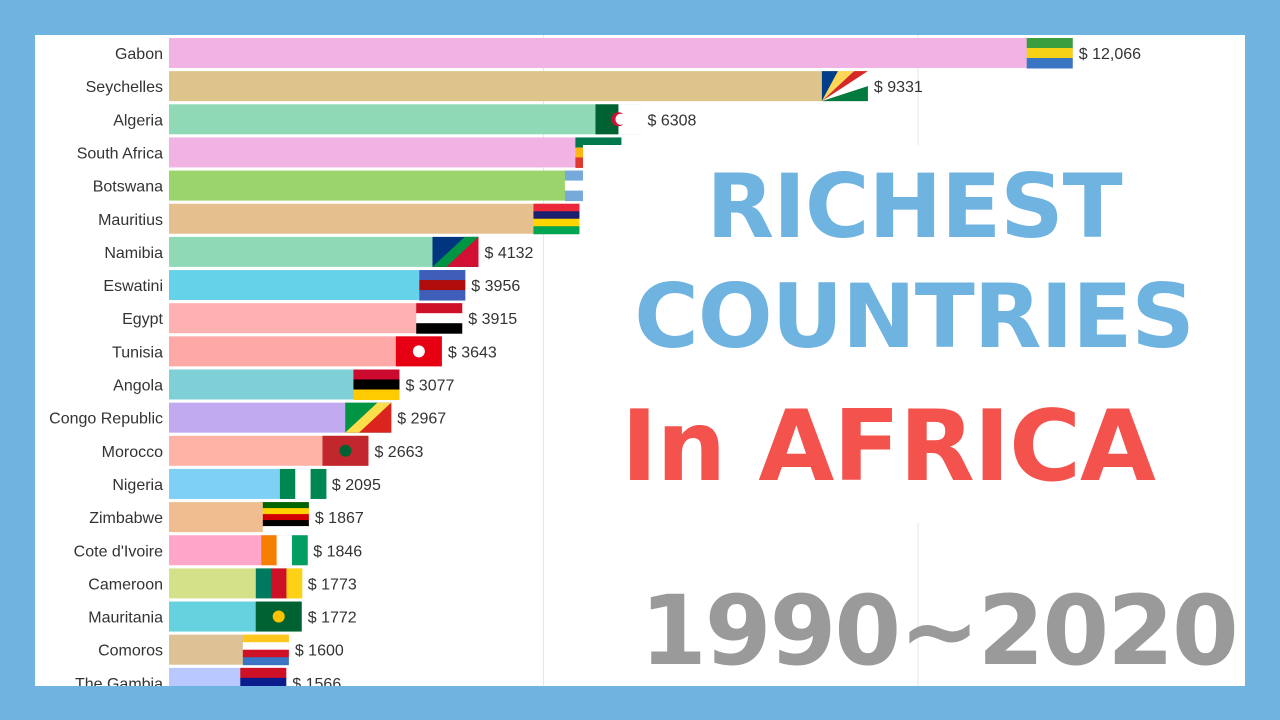 This screenshot has width=1280, height=720. What do you see at coordinates (332, 584) in the screenshot?
I see `value-label: $ 1773` at bounding box center [332, 584].